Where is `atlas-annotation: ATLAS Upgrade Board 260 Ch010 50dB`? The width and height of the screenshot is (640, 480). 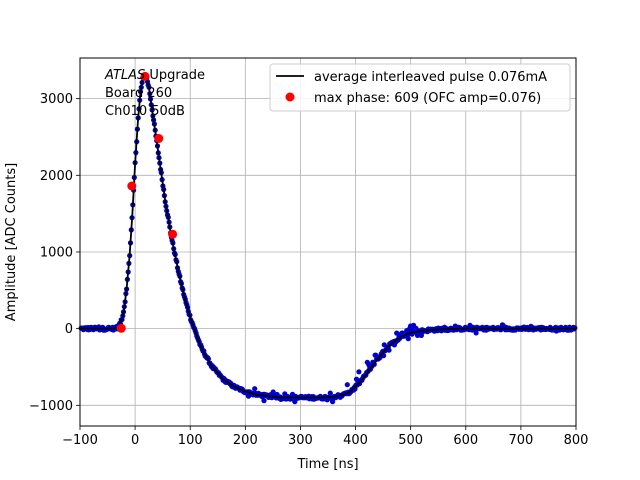
atlas-annotation: ATLAS Upgrade Board 260 Ch010 50dB is located at coordinates (154, 93).